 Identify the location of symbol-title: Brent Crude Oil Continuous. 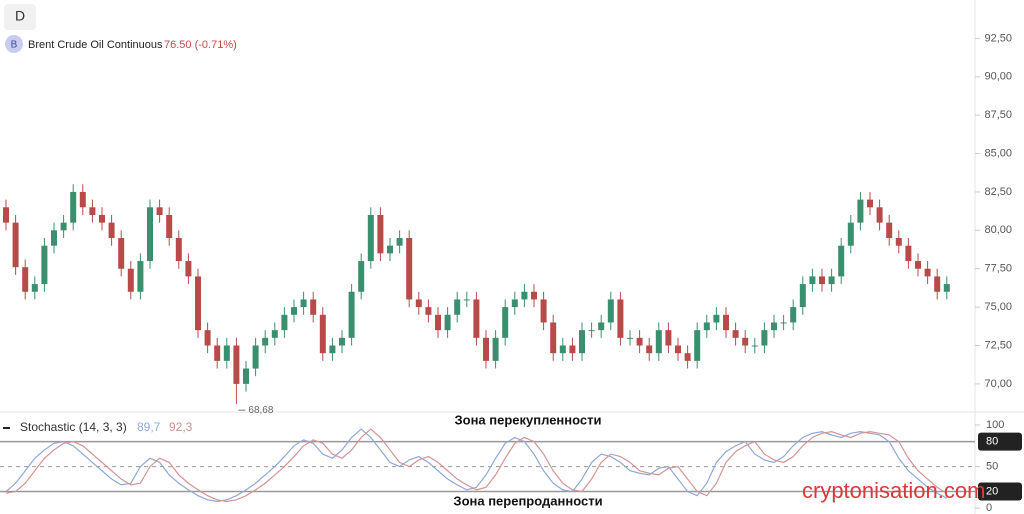
(95, 45).